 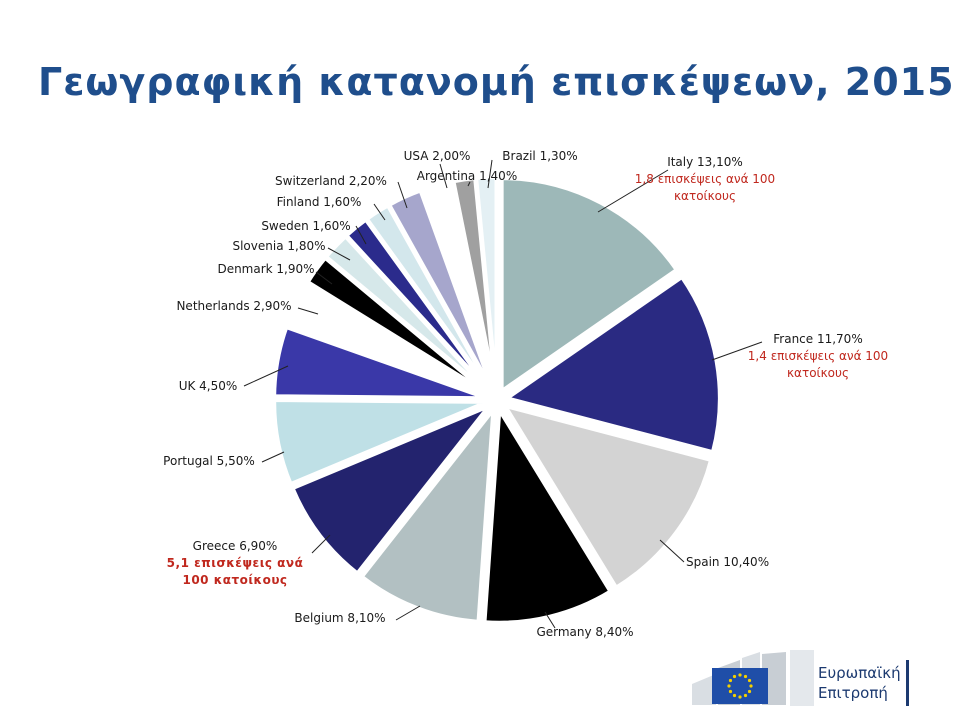 I want to click on slice-label: Finland 1,60%, so click(x=319, y=202).